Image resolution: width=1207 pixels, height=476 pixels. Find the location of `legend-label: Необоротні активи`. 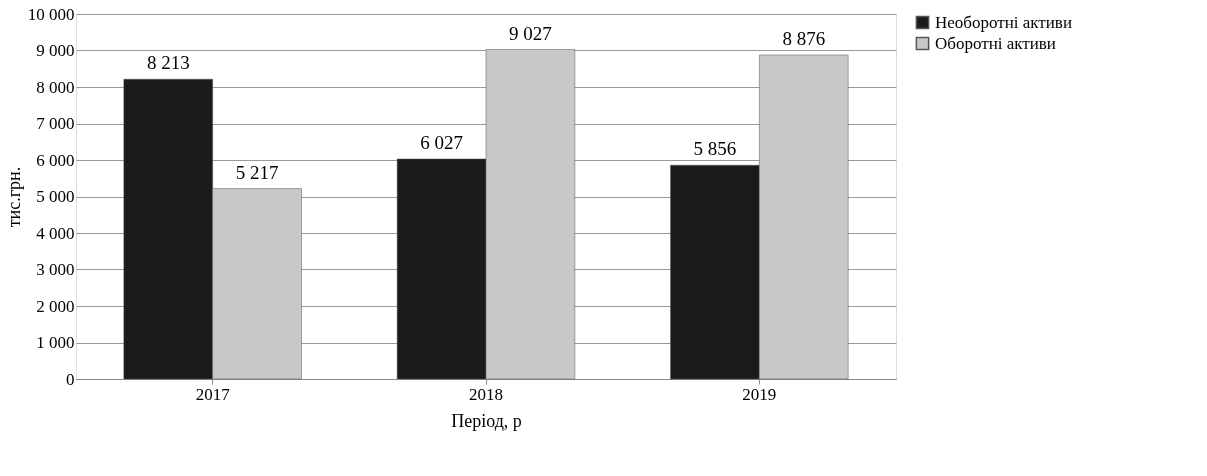

legend-label: Необоротні активи is located at coordinates (1003, 22).